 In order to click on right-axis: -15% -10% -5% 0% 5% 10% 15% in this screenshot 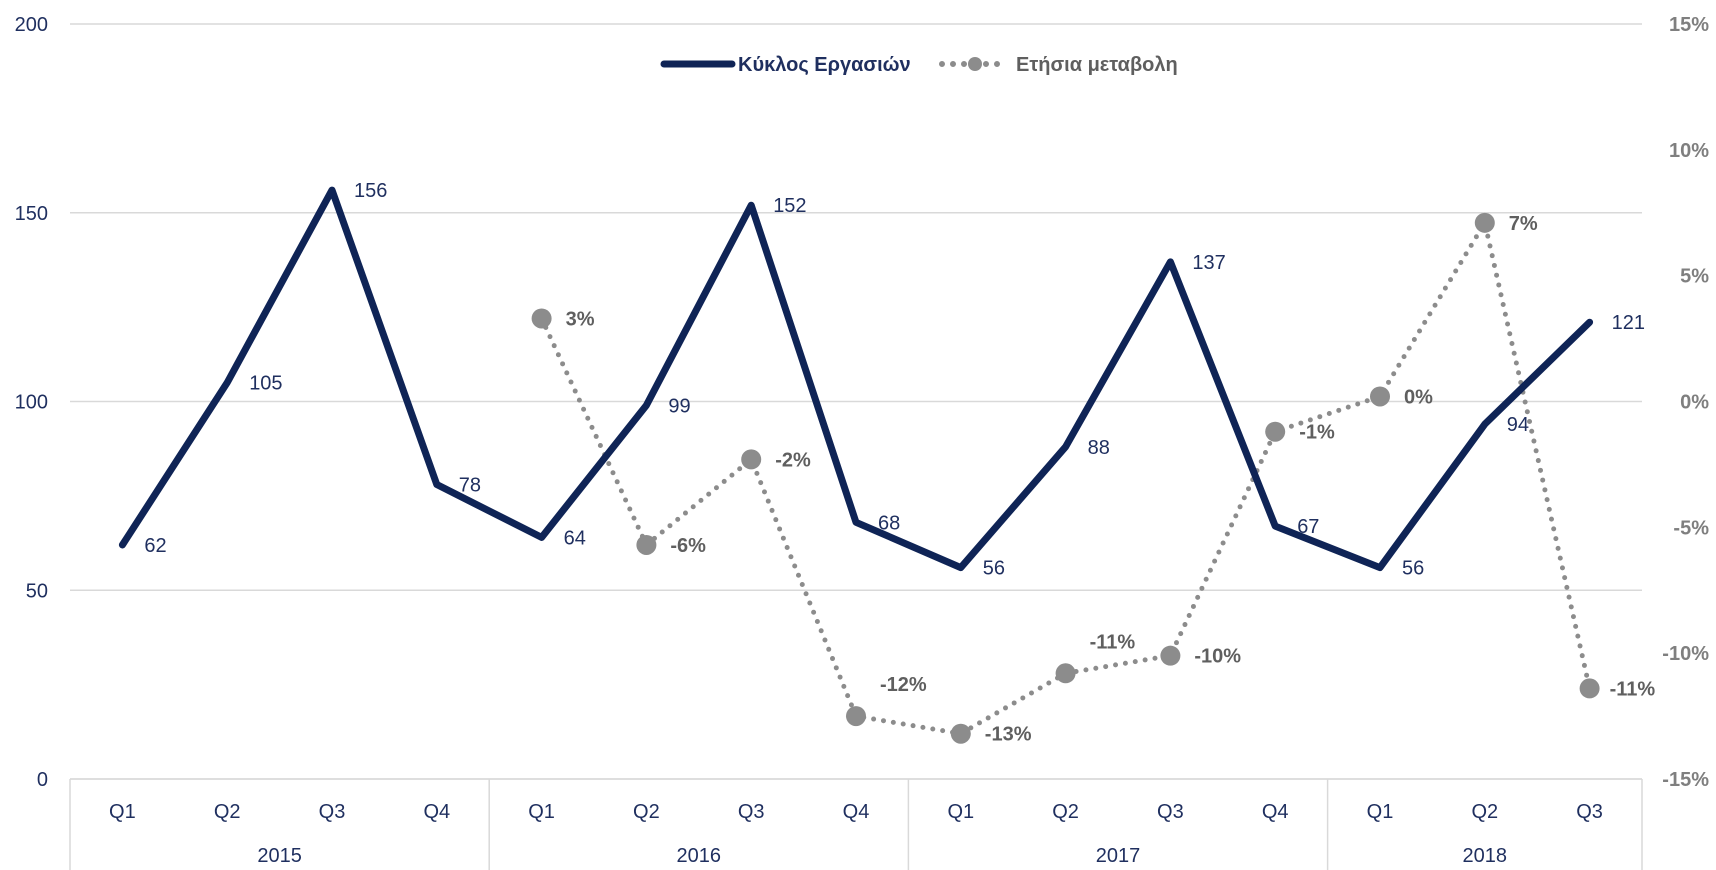, I will do `click(1685, 402)`.